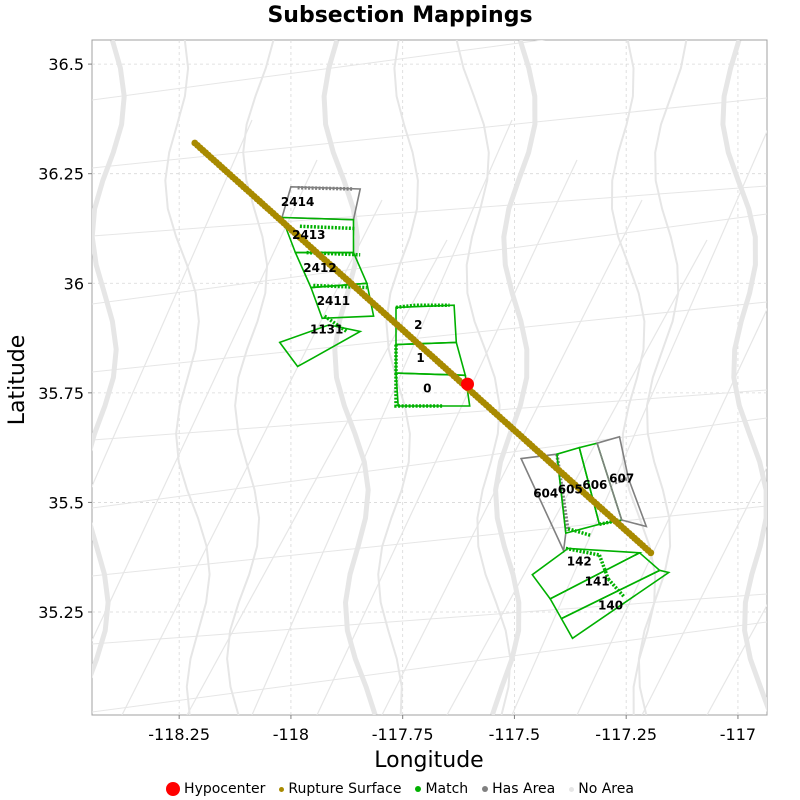 This screenshot has height=800, width=800. I want to click on subsection-141-label: 141, so click(597, 581).